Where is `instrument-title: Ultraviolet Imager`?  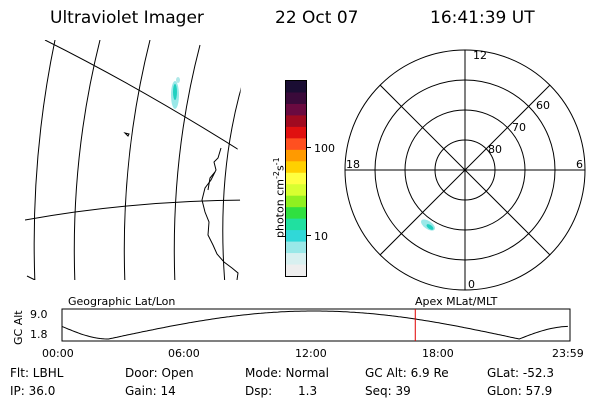
instrument-title: Ultraviolet Imager is located at coordinates (127, 18).